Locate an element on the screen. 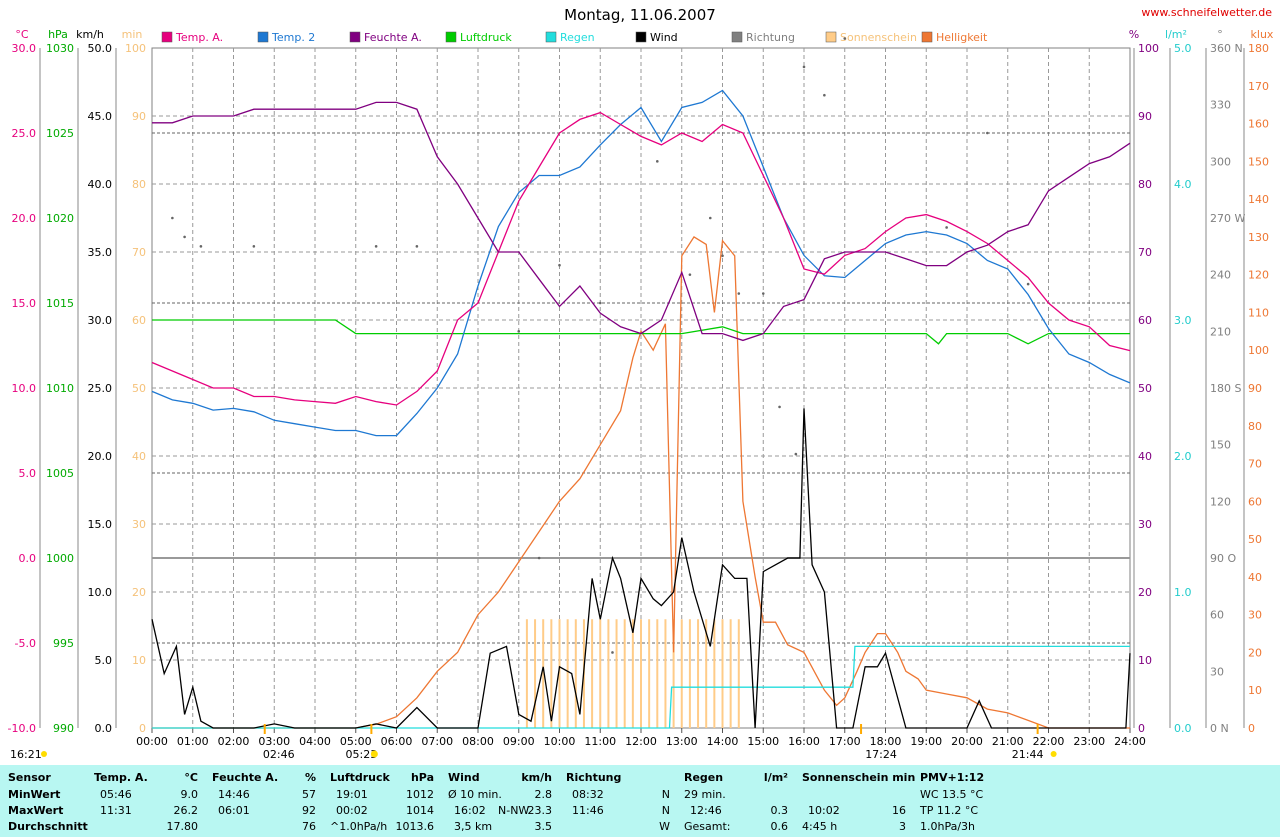  axis-klux-tick: 140 is located at coordinates (1258, 199).